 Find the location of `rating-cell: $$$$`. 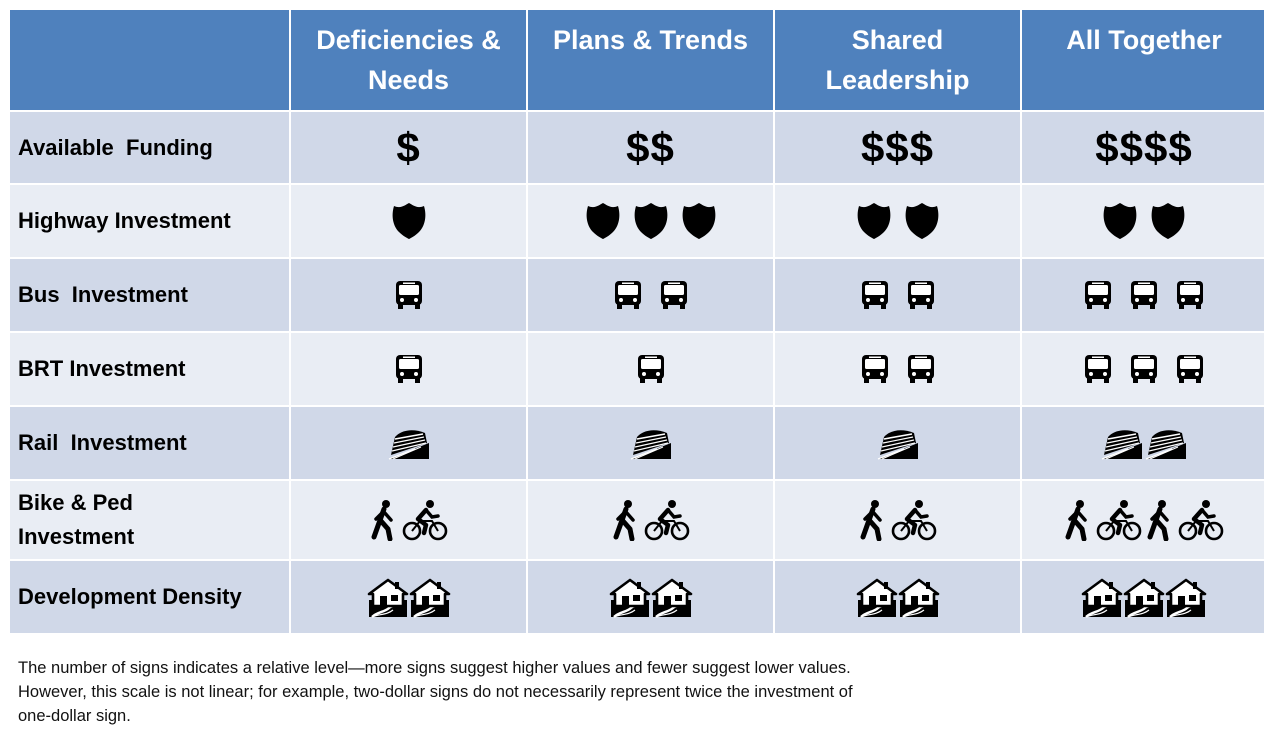

rating-cell: $$$$ is located at coordinates (1143, 147).